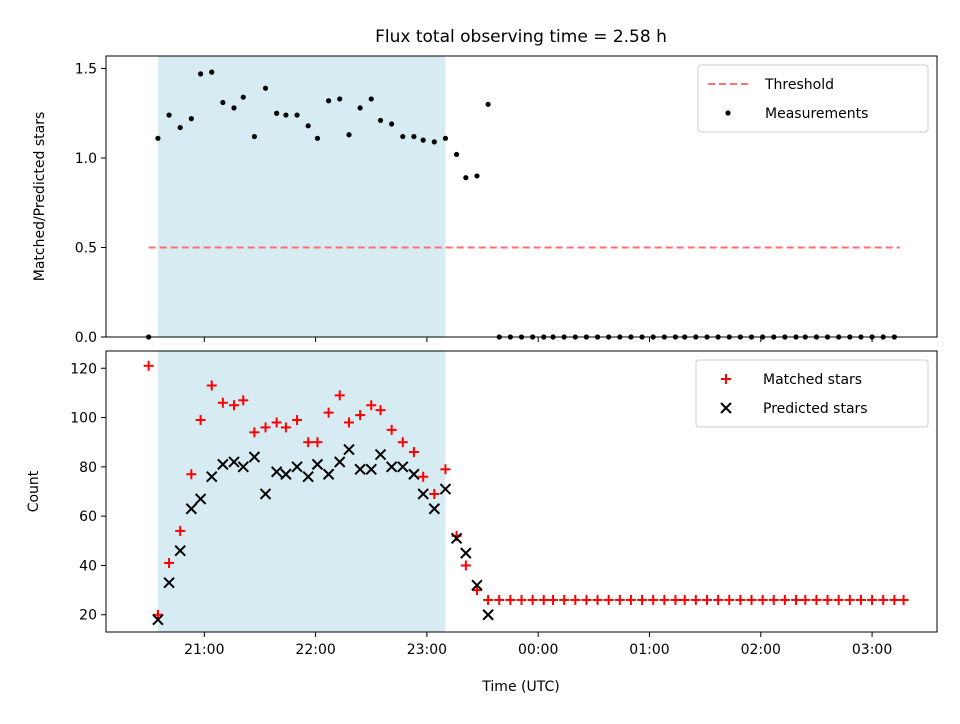  What do you see at coordinates (88, 566) in the screenshot?
I see `y-tick-label: 40` at bounding box center [88, 566].